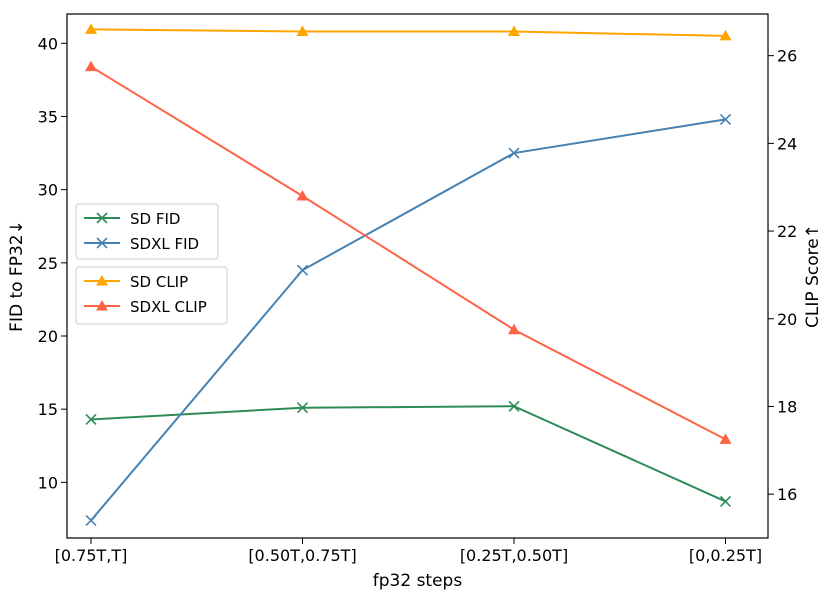  What do you see at coordinates (159, 282) in the screenshot?
I see `legend-label: SD CLIP` at bounding box center [159, 282].